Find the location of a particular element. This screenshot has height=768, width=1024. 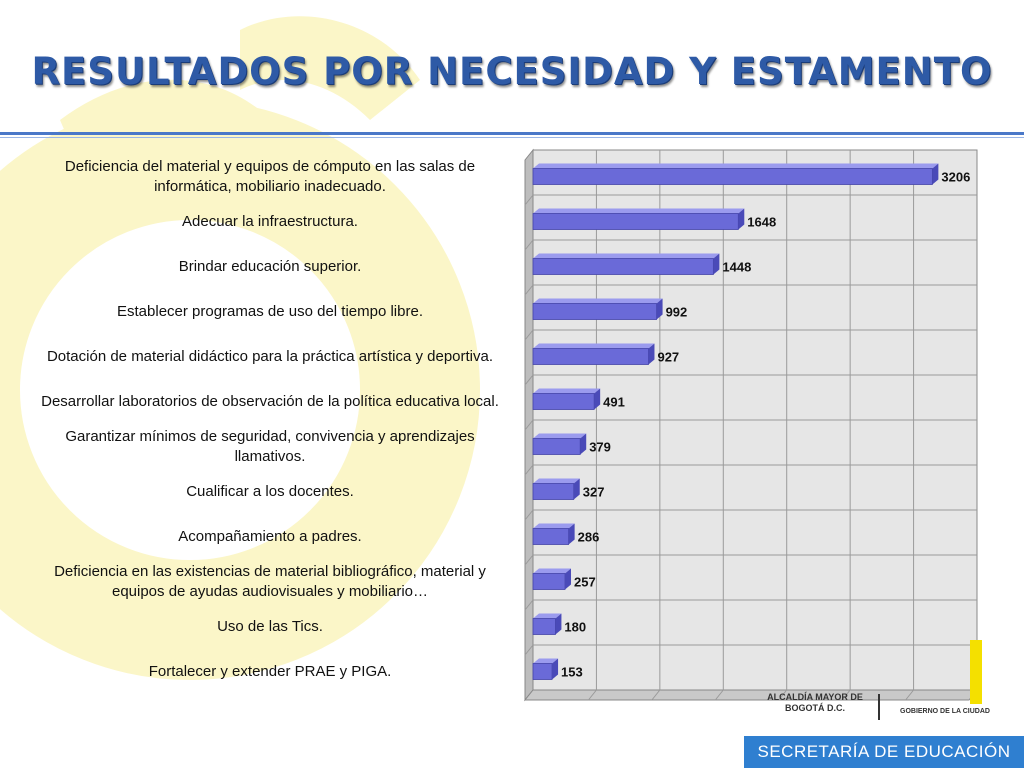

category-label: Adecuar la infraestructura. is located at coordinates (270, 221).